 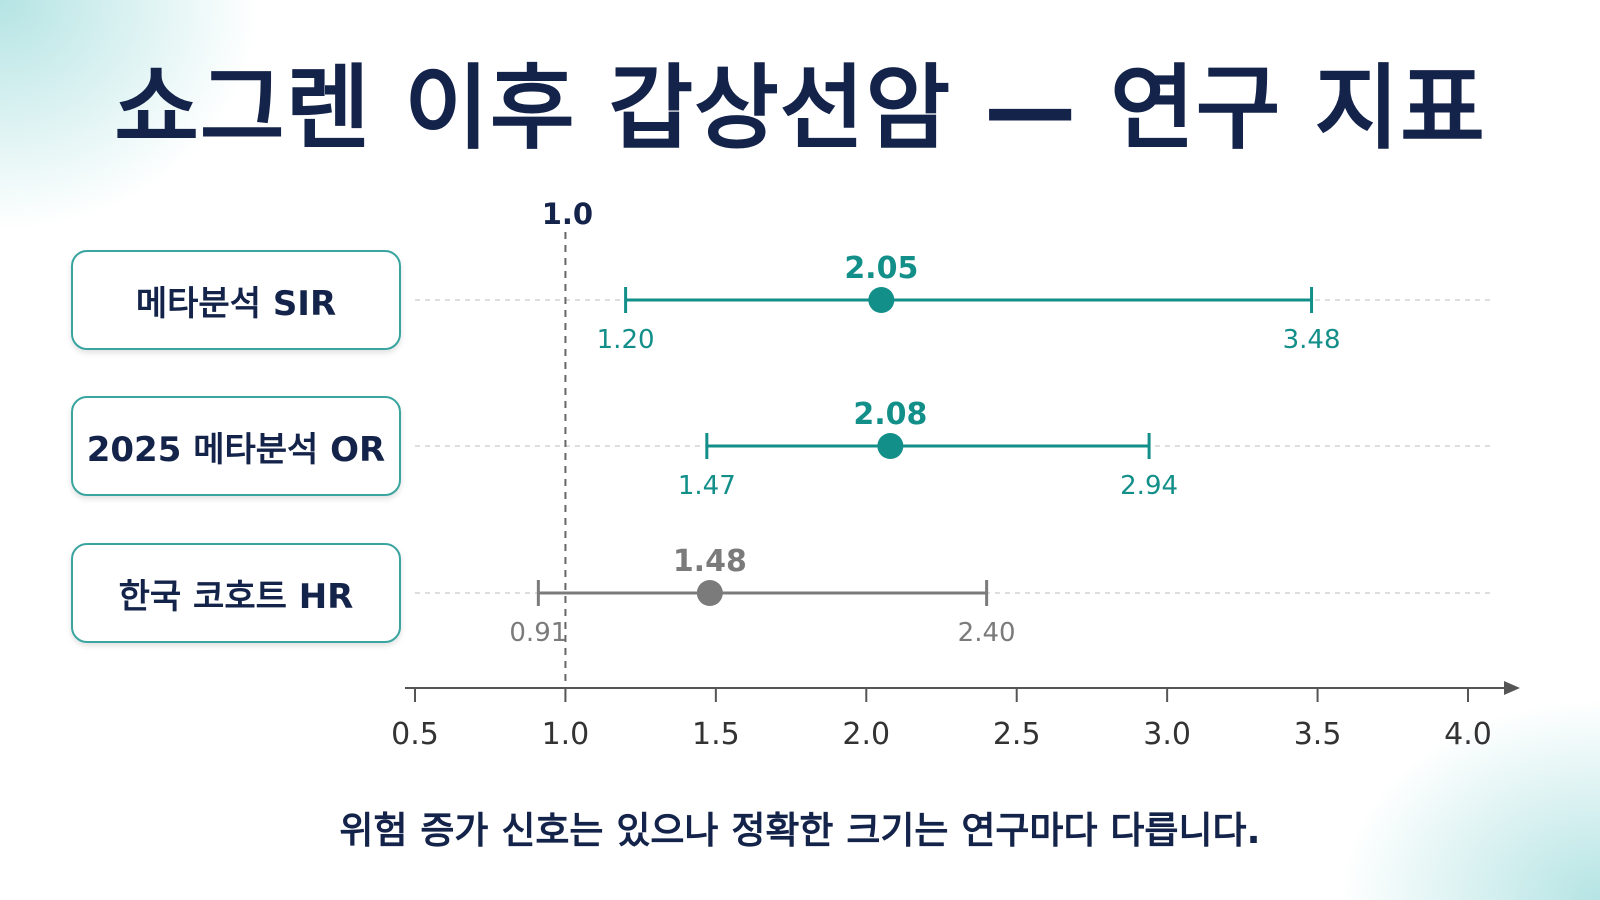 I want to click on estimate-label: 2.05, so click(x=881, y=268).